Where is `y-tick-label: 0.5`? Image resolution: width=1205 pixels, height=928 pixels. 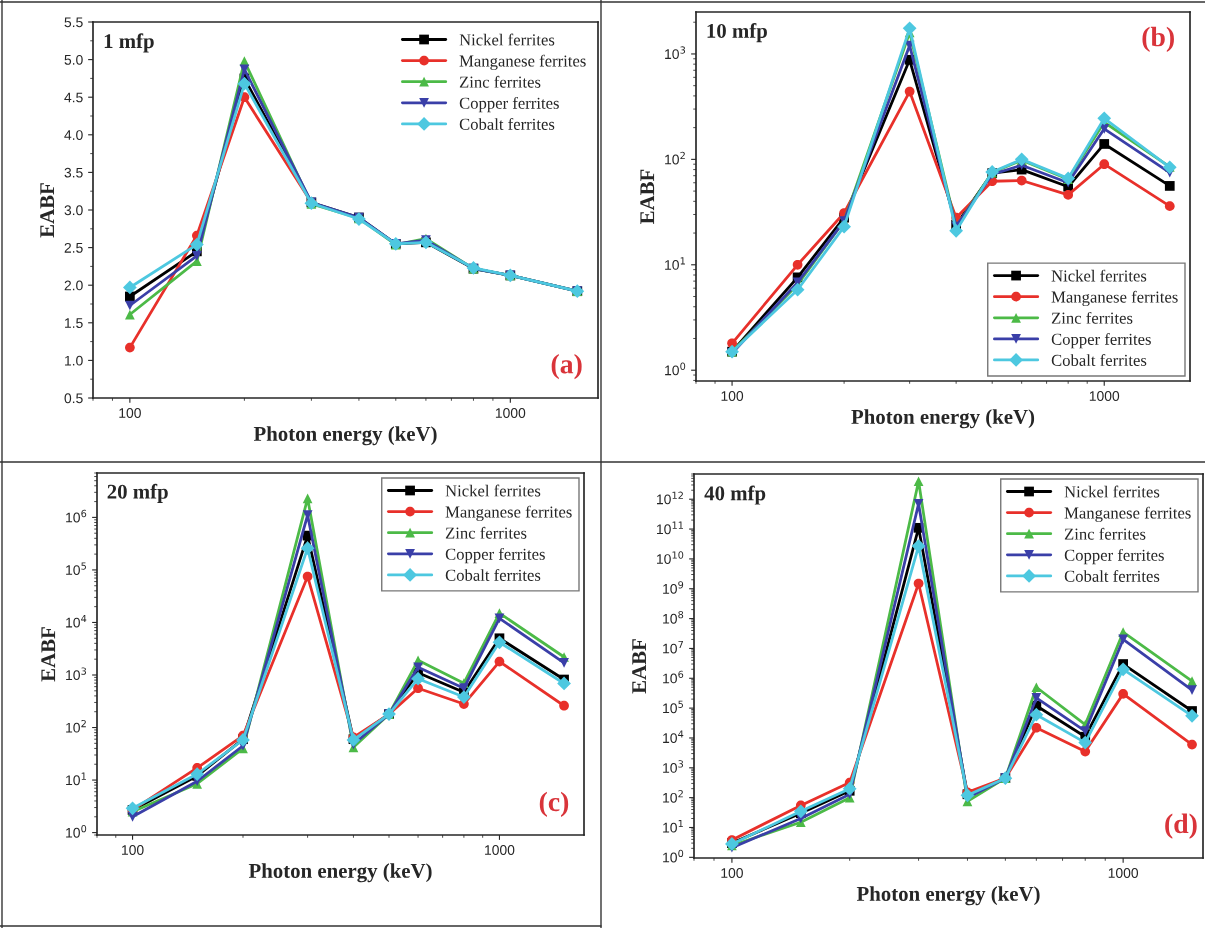 y-tick-label: 0.5 is located at coordinates (73, 398).